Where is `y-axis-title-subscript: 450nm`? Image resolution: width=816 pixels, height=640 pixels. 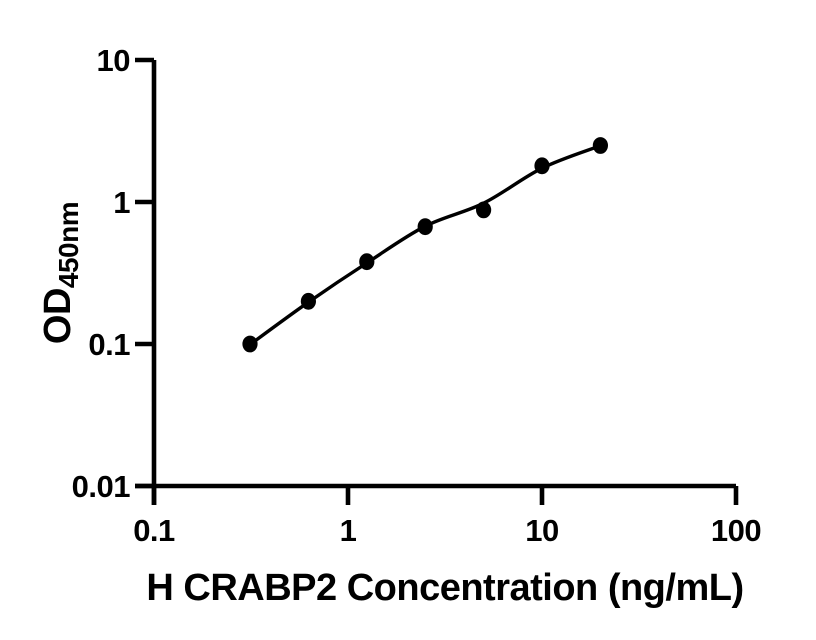 y-axis-title-subscript: 450nm is located at coordinates (68, 245).